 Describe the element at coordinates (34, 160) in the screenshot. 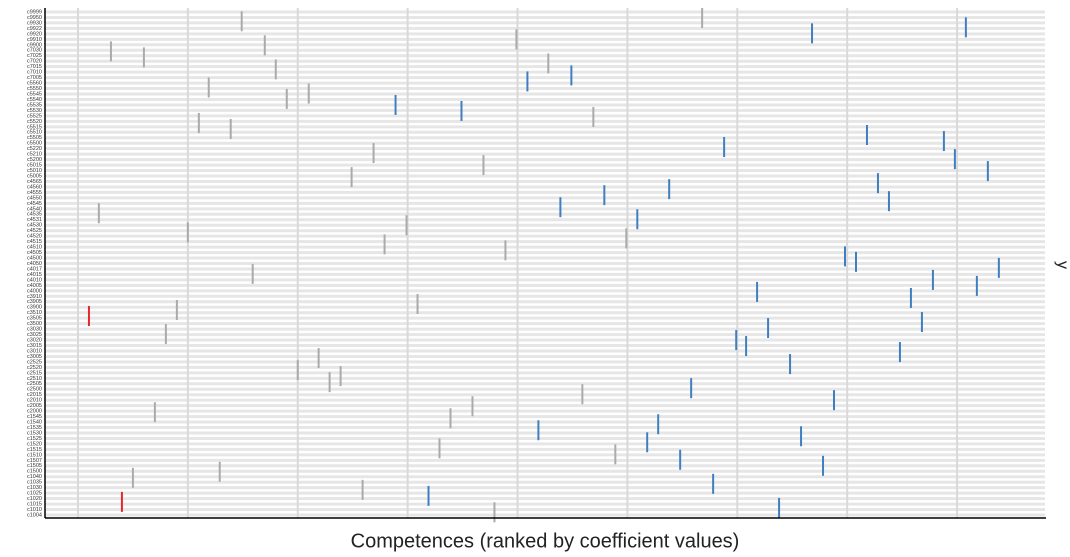

I see `y-tick-label: c5200` at that location.